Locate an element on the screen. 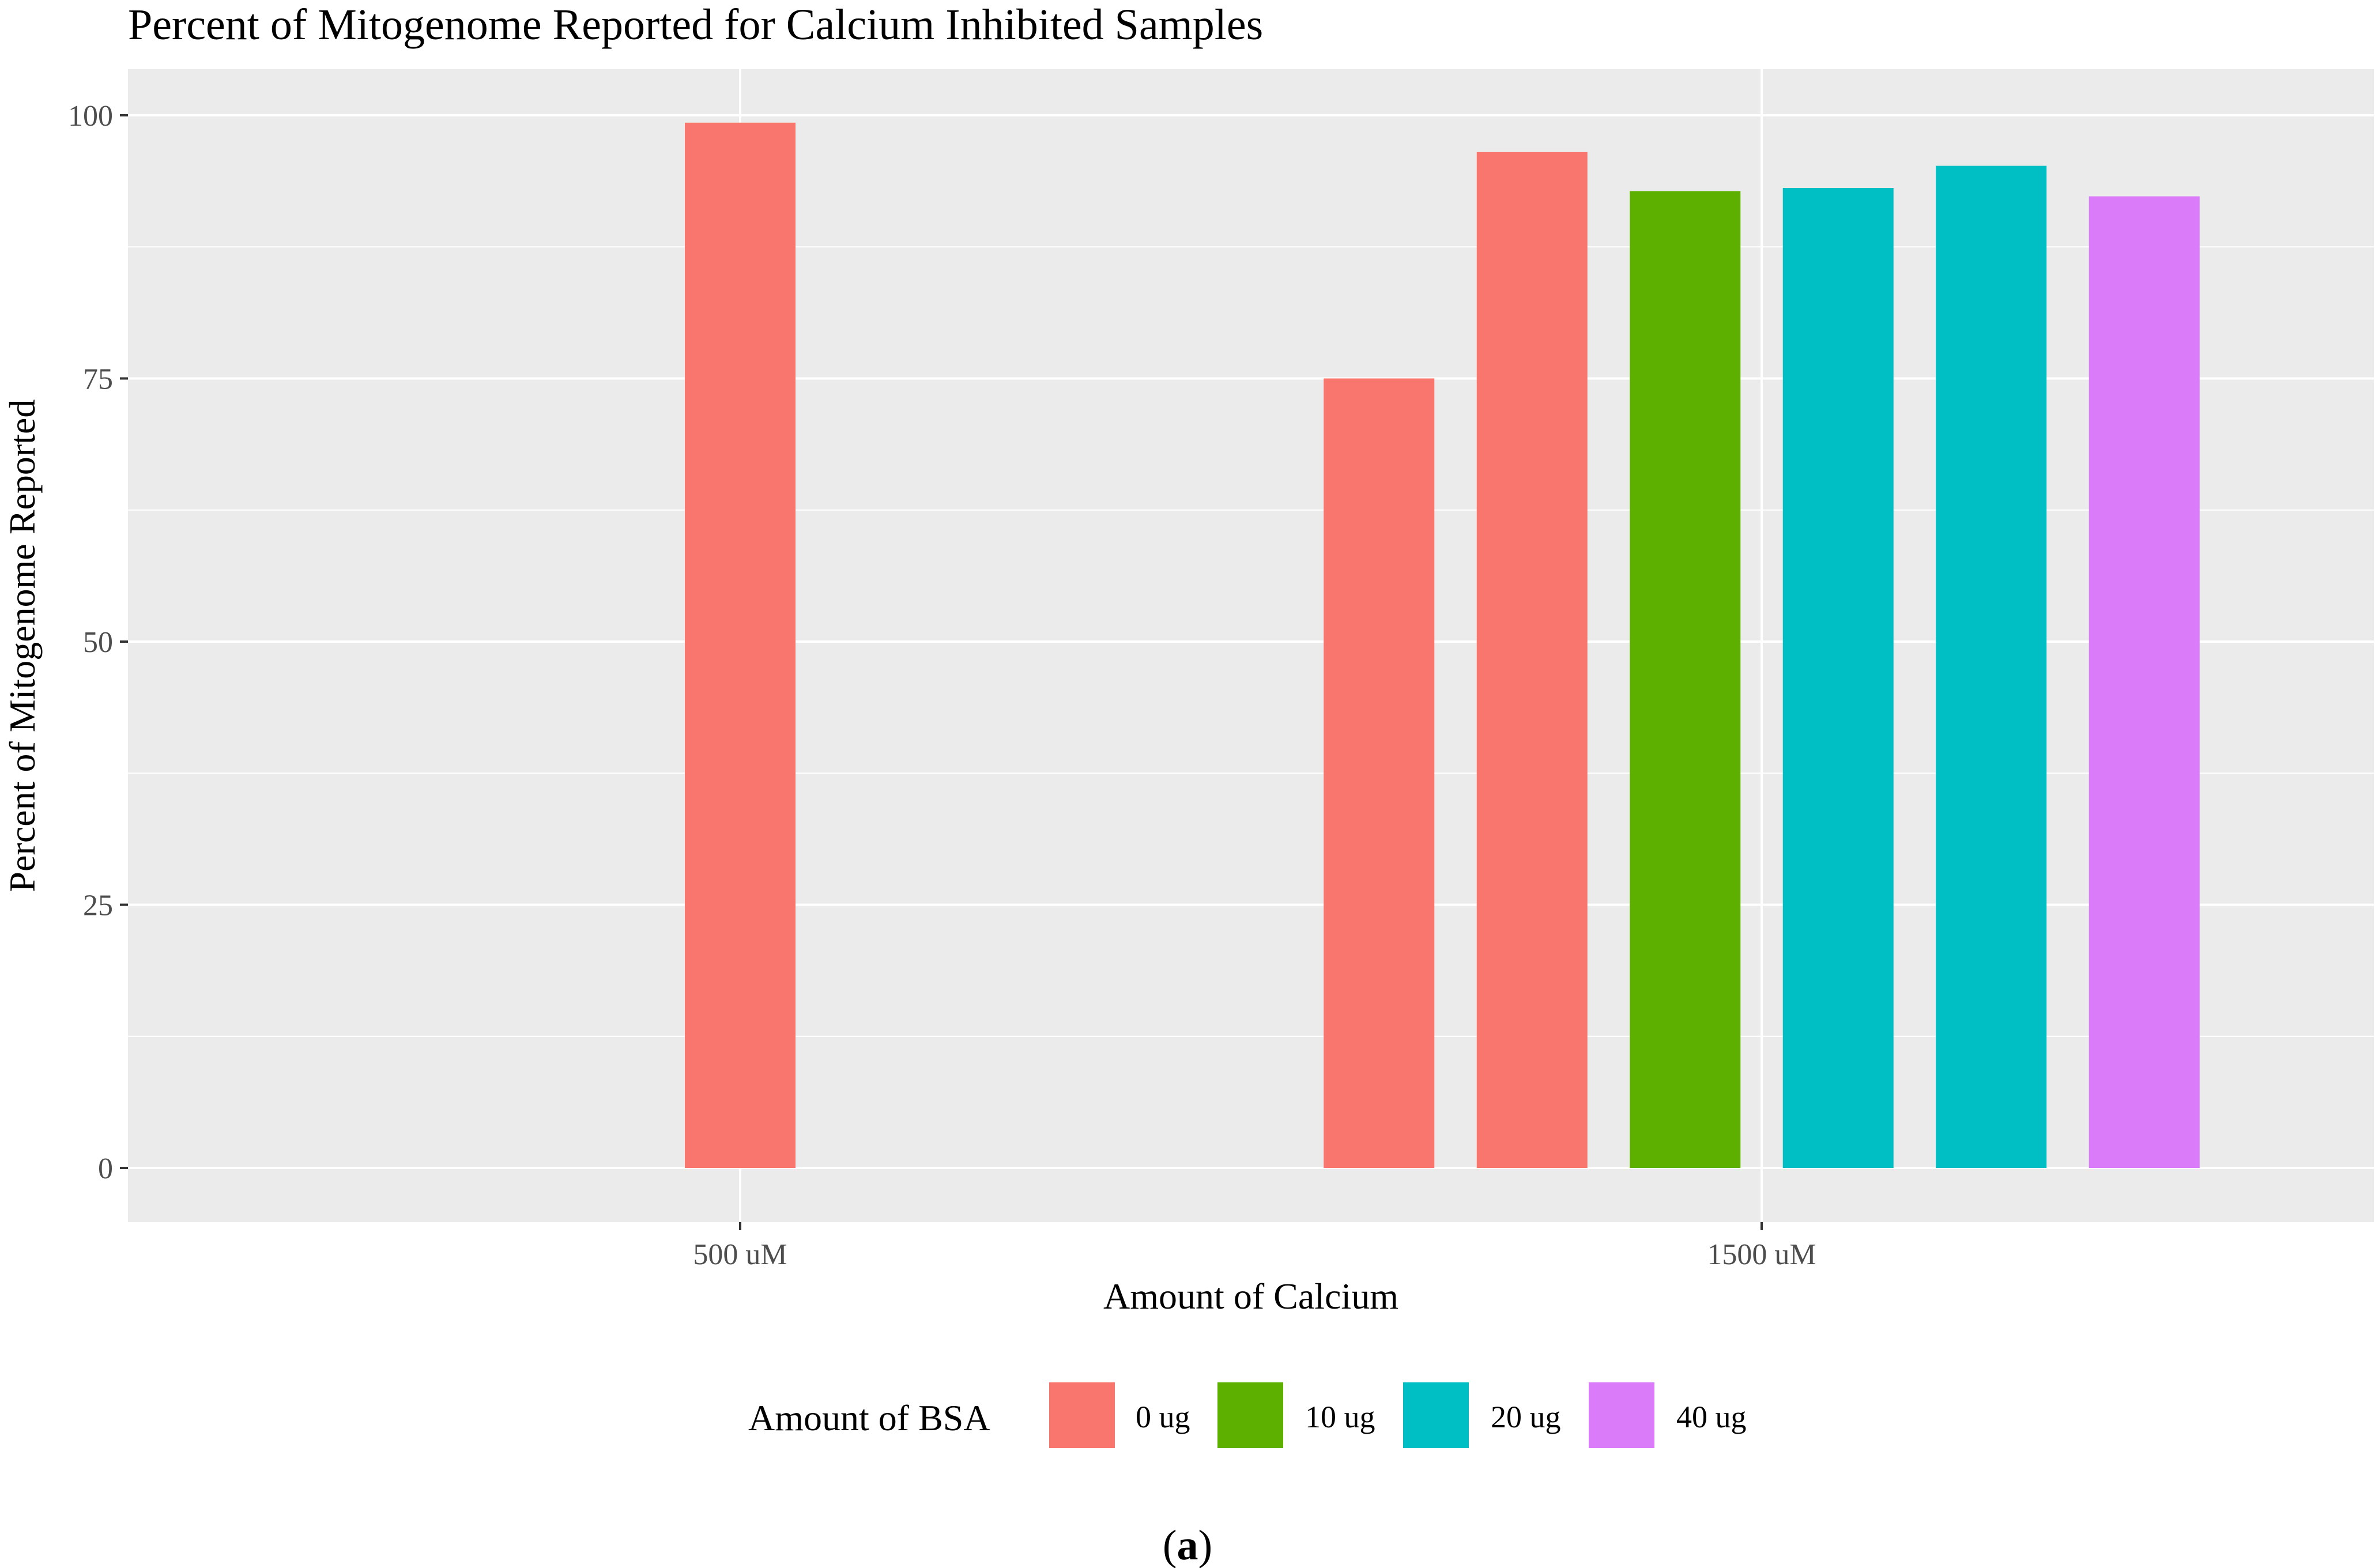 The width and height of the screenshot is (2375, 1568). legend-label-0ug: 0 ug is located at coordinates (1163, 1417).